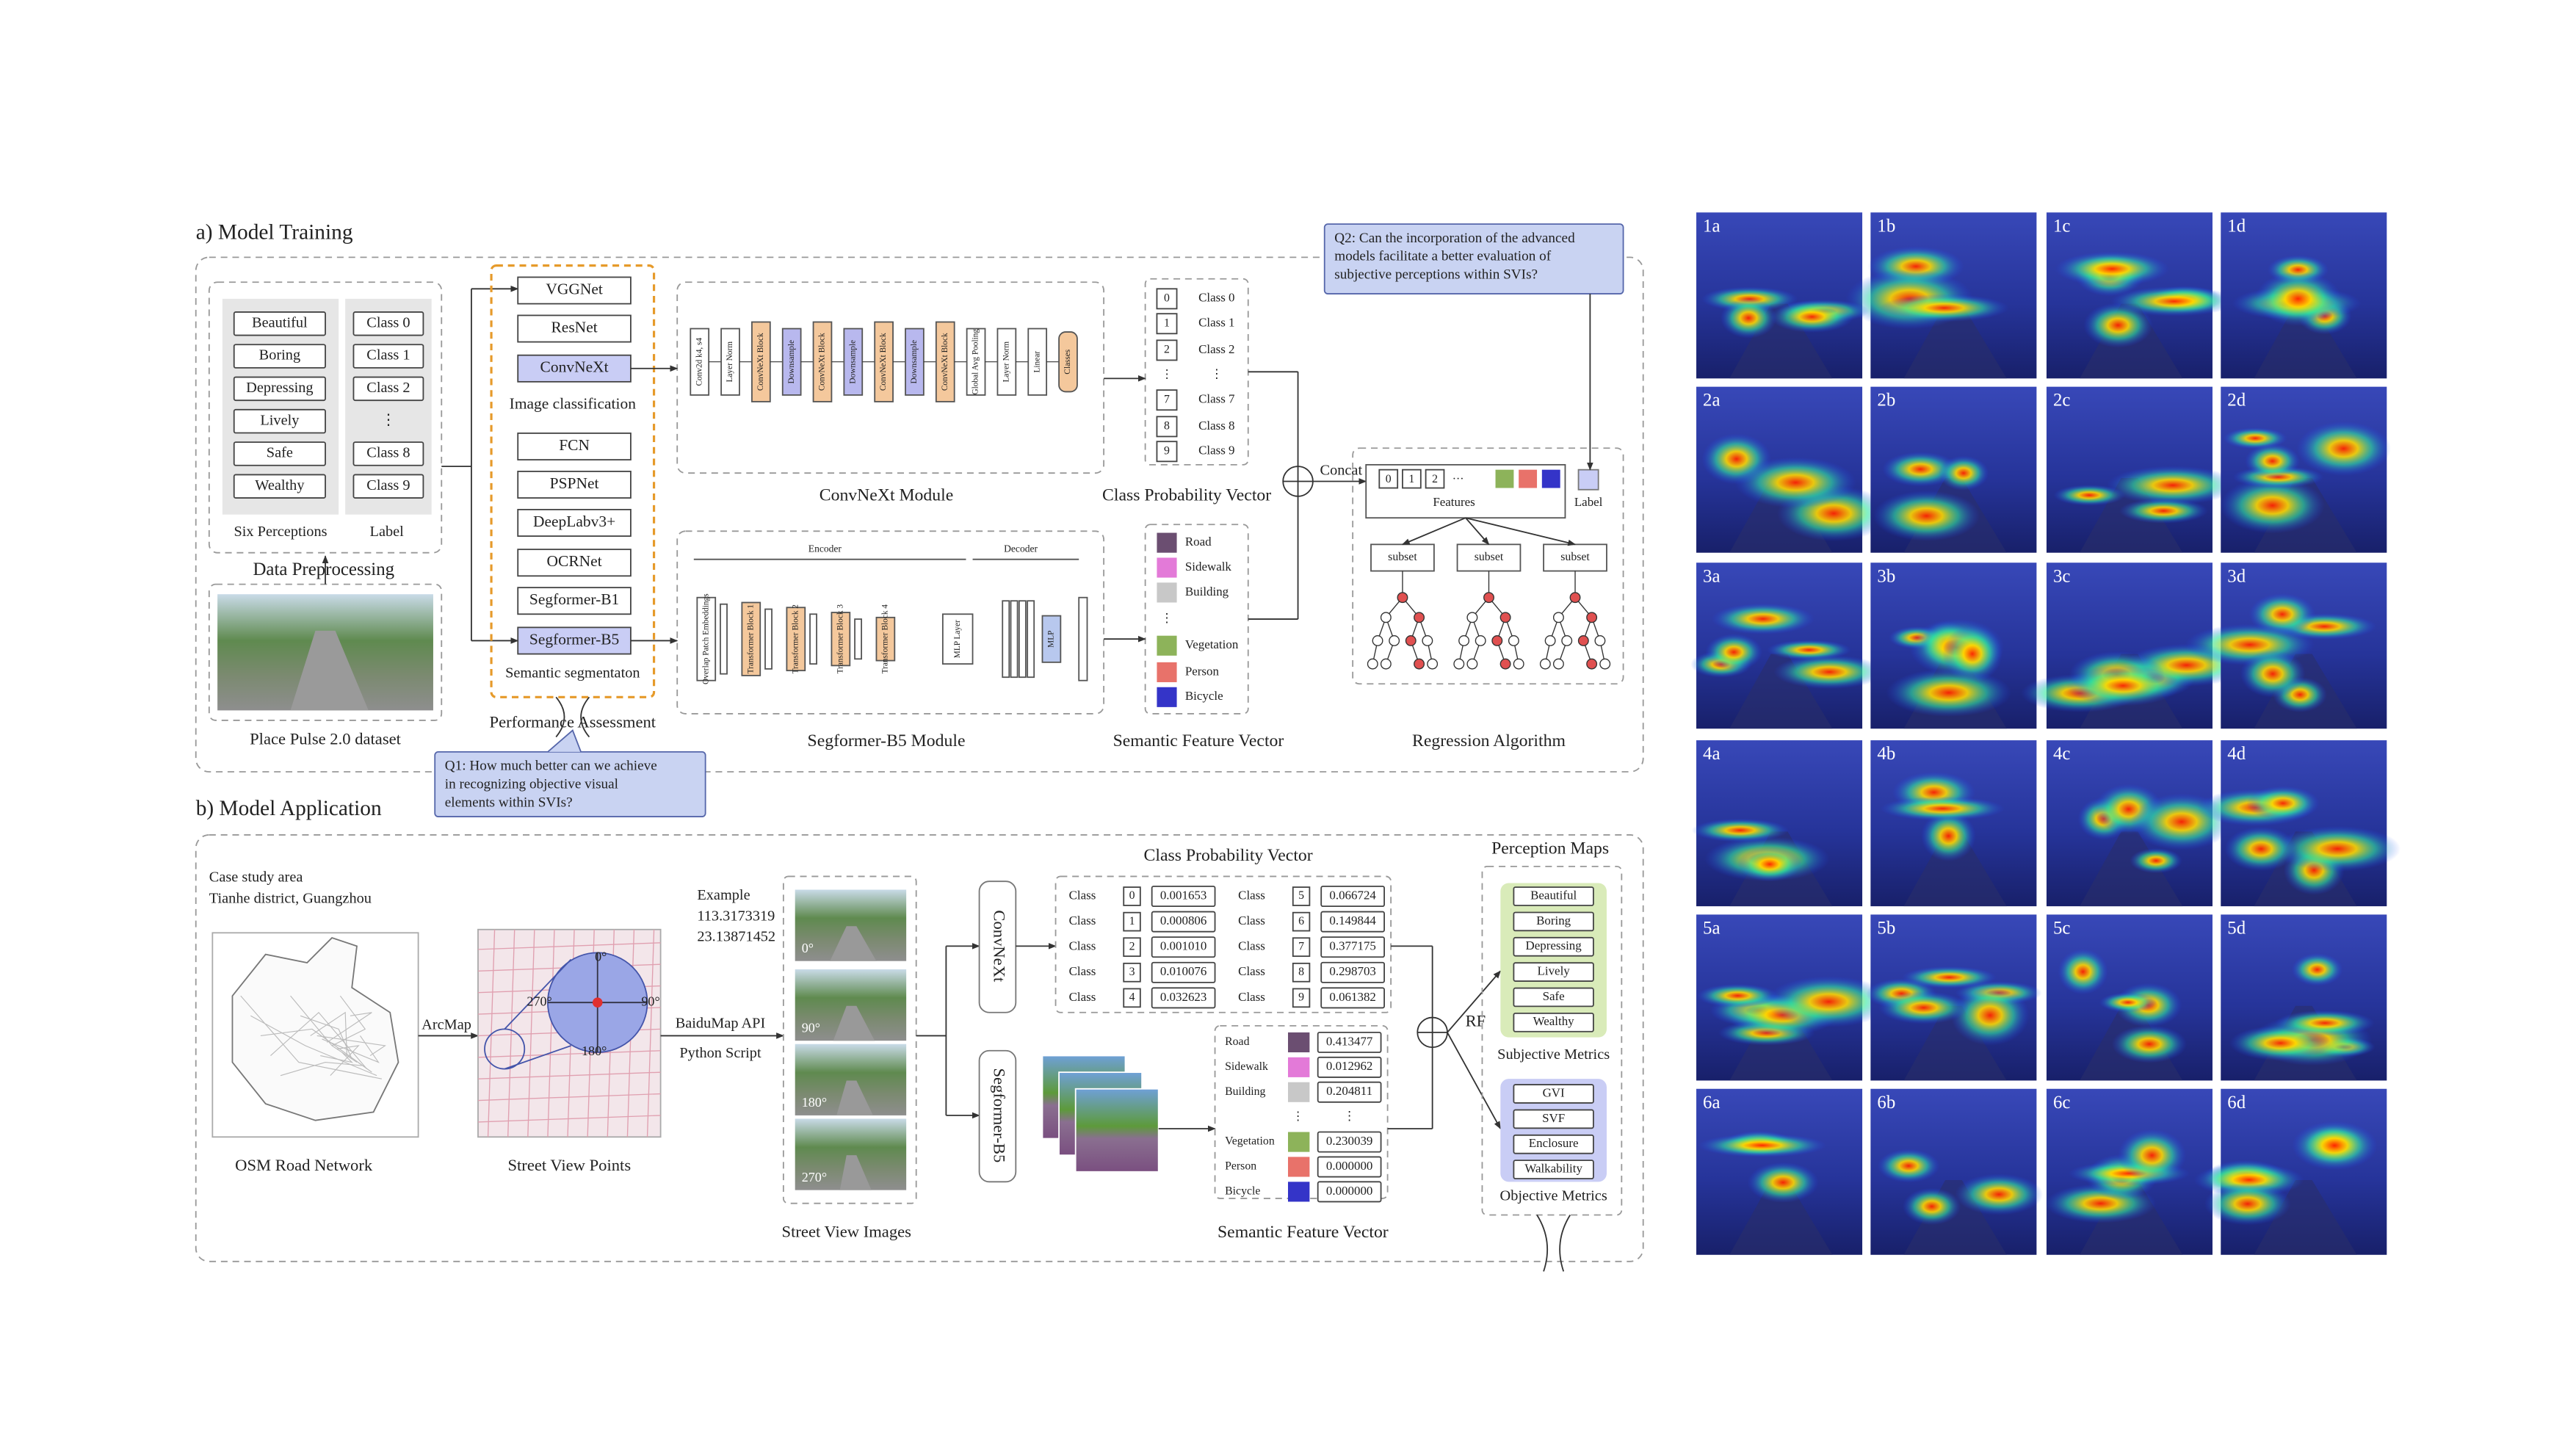  What do you see at coordinates (2236, 928) in the screenshot?
I see `heatmap-label: 5d` at bounding box center [2236, 928].